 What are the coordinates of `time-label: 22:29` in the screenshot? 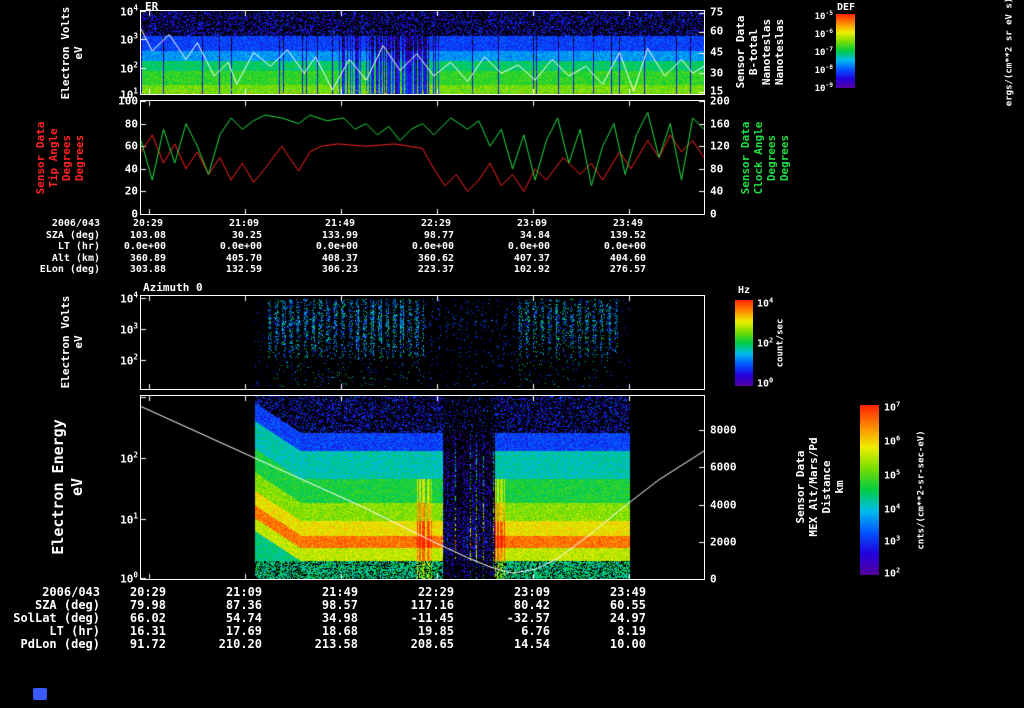 It's located at (436, 592).